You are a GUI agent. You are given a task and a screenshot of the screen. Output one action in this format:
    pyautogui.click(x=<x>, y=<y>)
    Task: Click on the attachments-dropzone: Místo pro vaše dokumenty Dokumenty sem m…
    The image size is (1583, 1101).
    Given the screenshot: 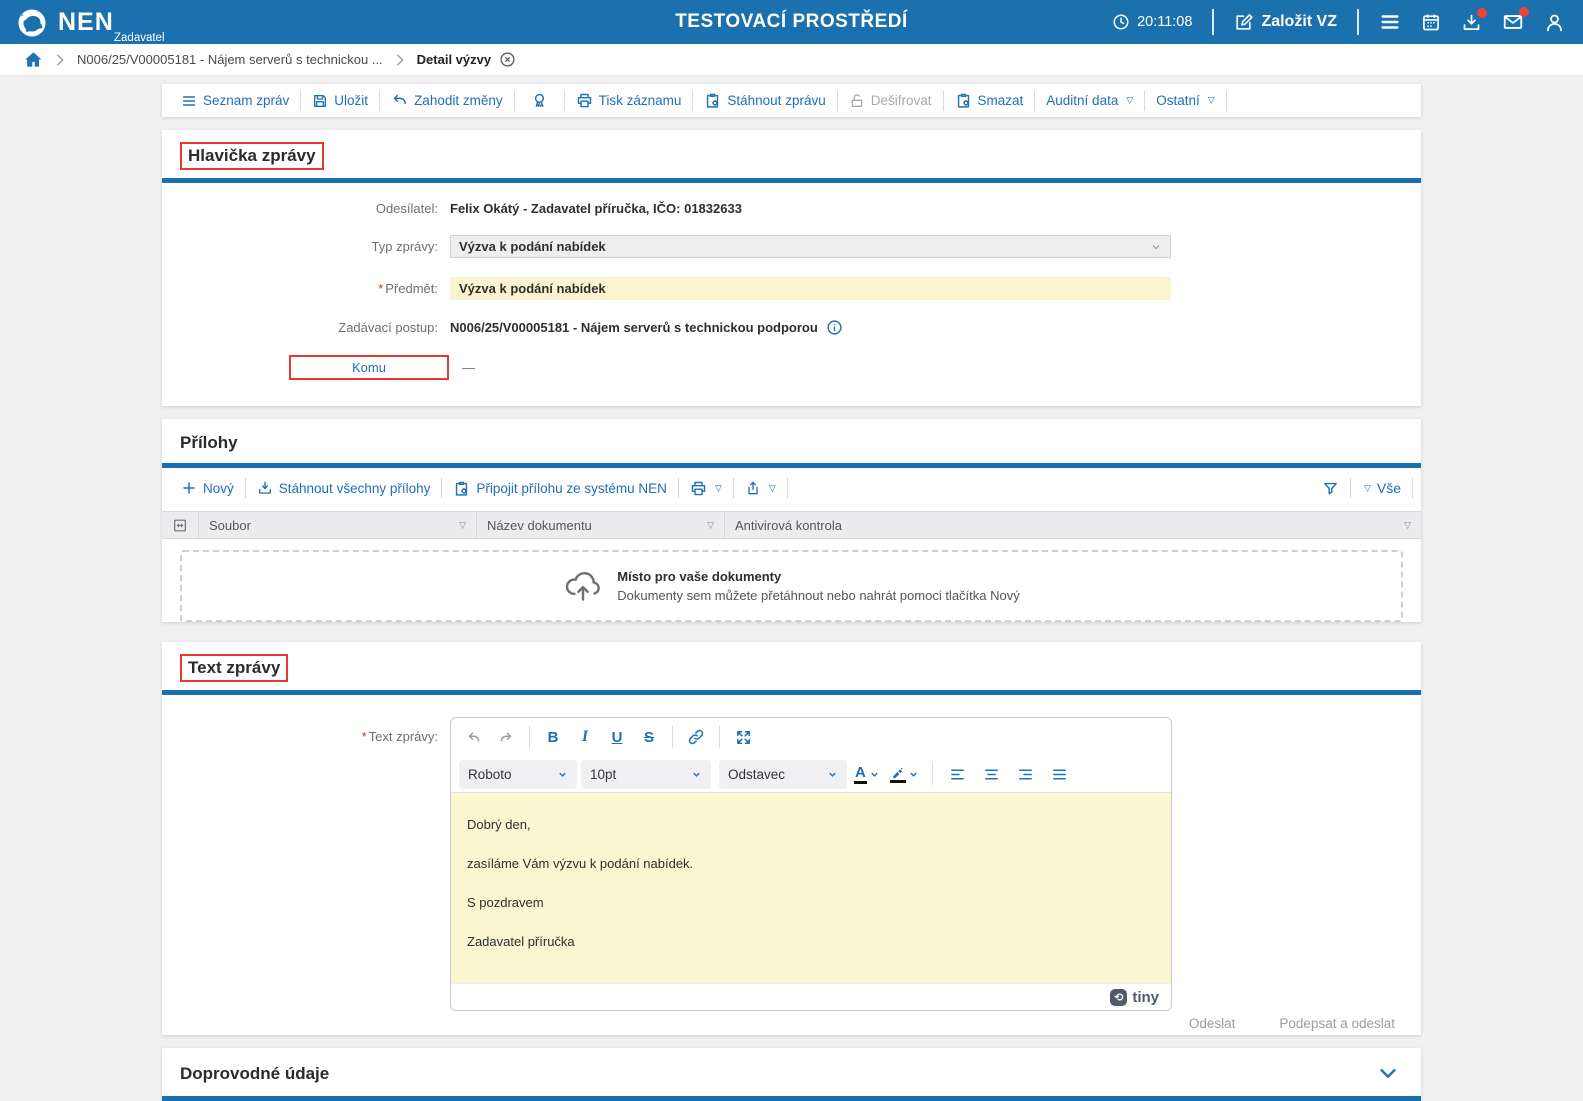 What is the action you would take?
    pyautogui.click(x=791, y=586)
    